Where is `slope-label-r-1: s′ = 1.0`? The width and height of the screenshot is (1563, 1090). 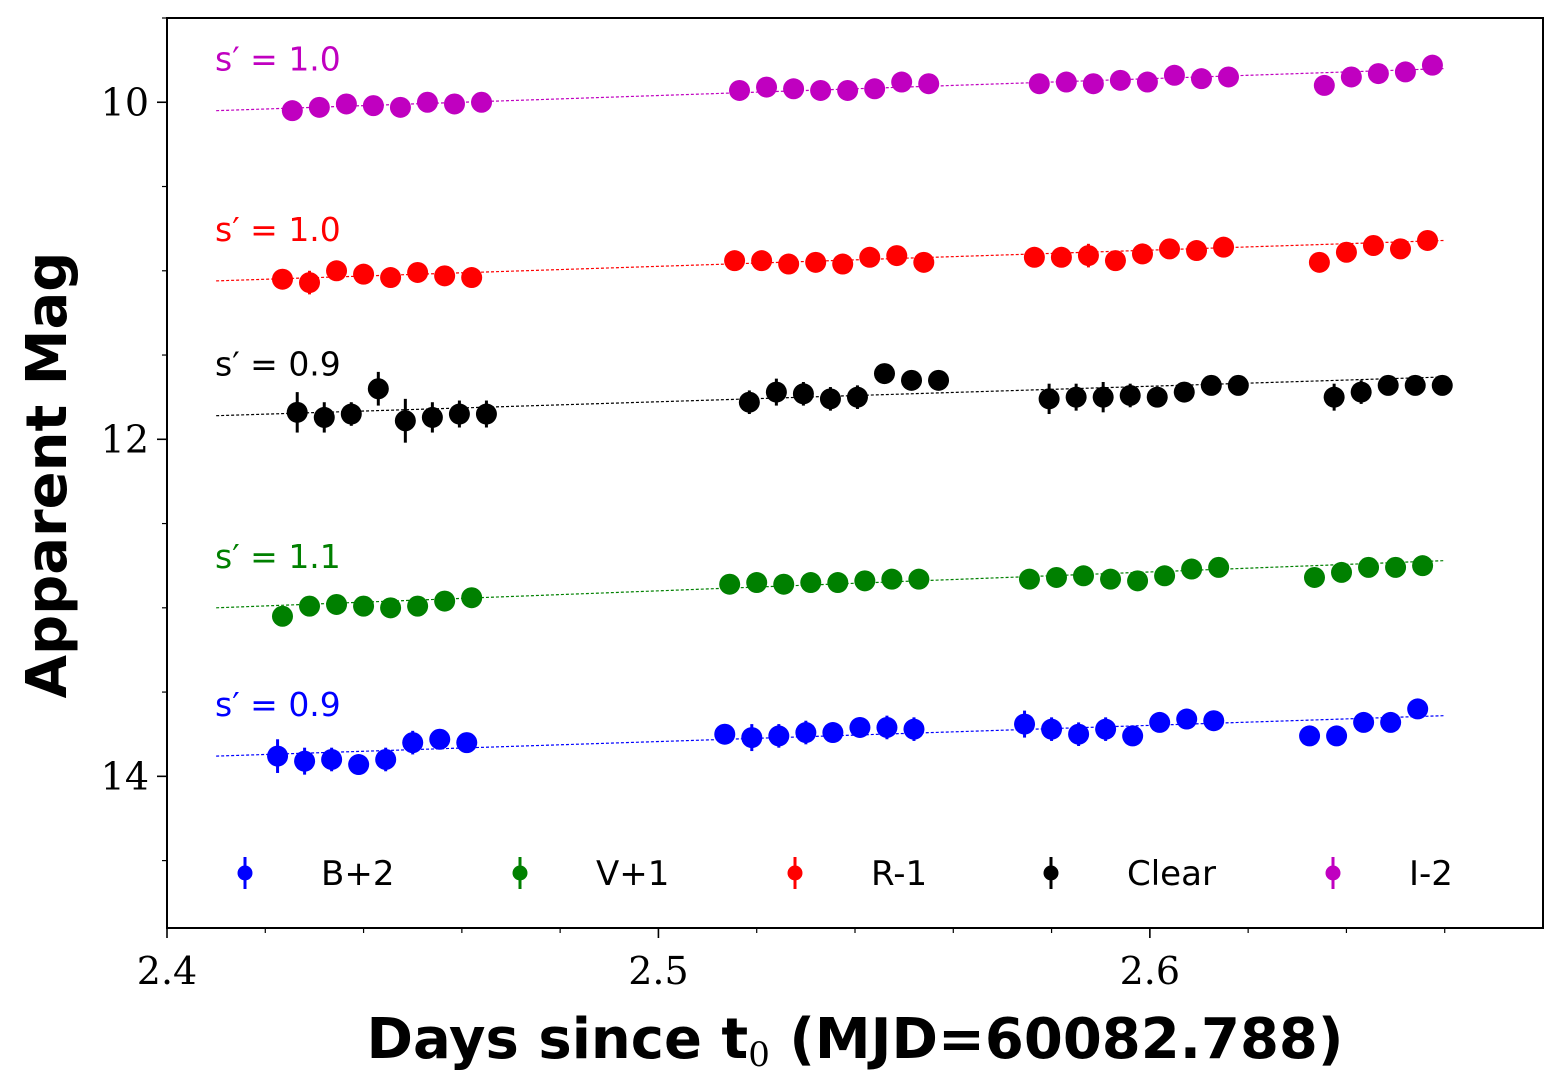 slope-label-r-1: s′ = 1.0 is located at coordinates (278, 229).